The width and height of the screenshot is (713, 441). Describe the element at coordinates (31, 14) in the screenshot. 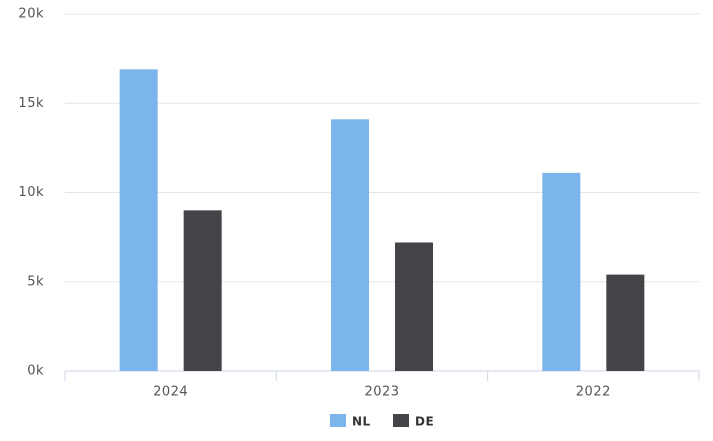

I see `y-tick-label: 20k` at that location.